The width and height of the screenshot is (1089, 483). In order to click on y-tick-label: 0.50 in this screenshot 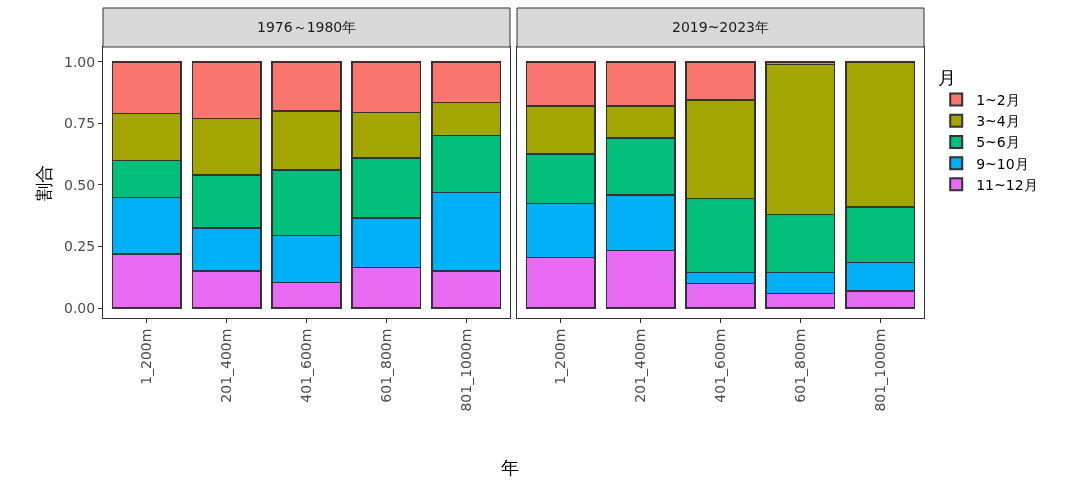, I will do `click(80, 184)`.